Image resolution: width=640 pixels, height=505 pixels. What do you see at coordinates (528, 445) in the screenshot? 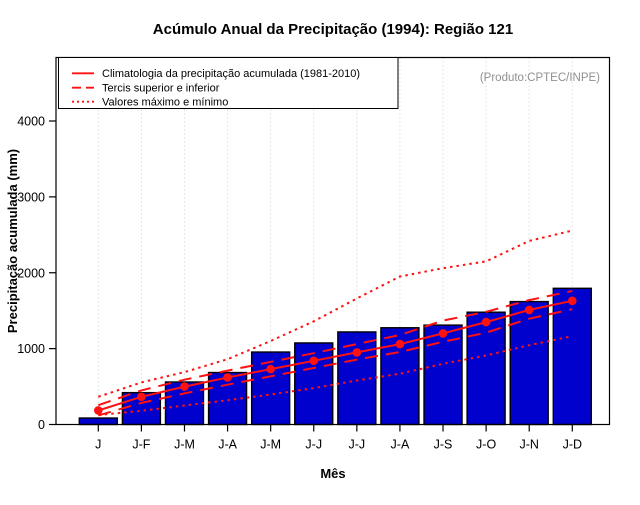
I see `x-tick-label: J-N` at bounding box center [528, 445].